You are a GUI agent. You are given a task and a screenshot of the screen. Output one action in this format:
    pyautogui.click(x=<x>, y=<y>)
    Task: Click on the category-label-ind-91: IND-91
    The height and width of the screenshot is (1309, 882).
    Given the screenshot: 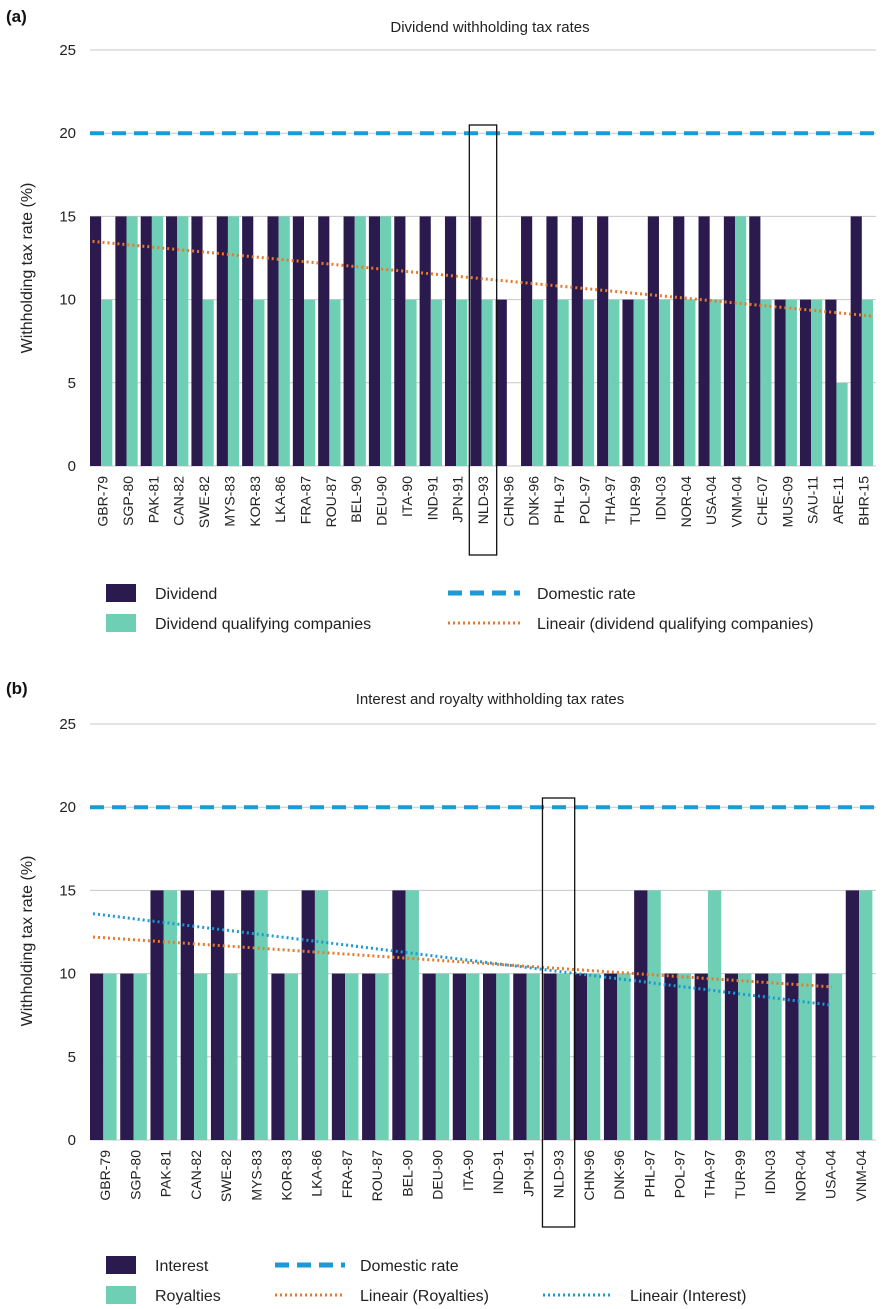 What is the action you would take?
    pyautogui.click(x=498, y=1172)
    